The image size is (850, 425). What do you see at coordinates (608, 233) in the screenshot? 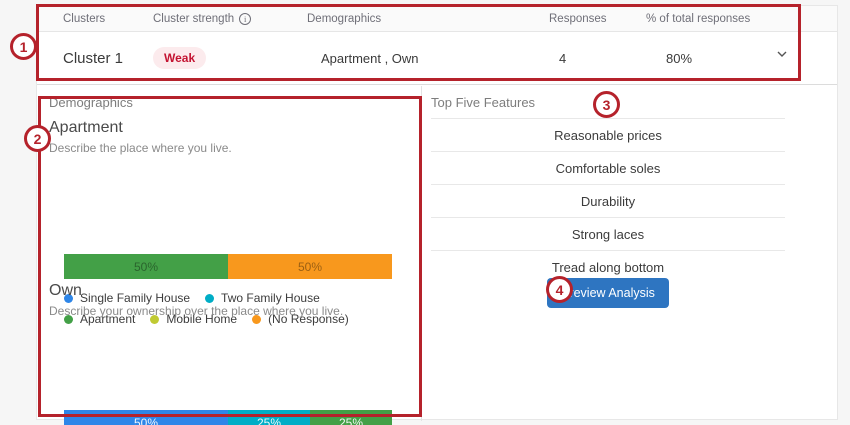
I see `feature-item: Strong laces` at bounding box center [608, 233].